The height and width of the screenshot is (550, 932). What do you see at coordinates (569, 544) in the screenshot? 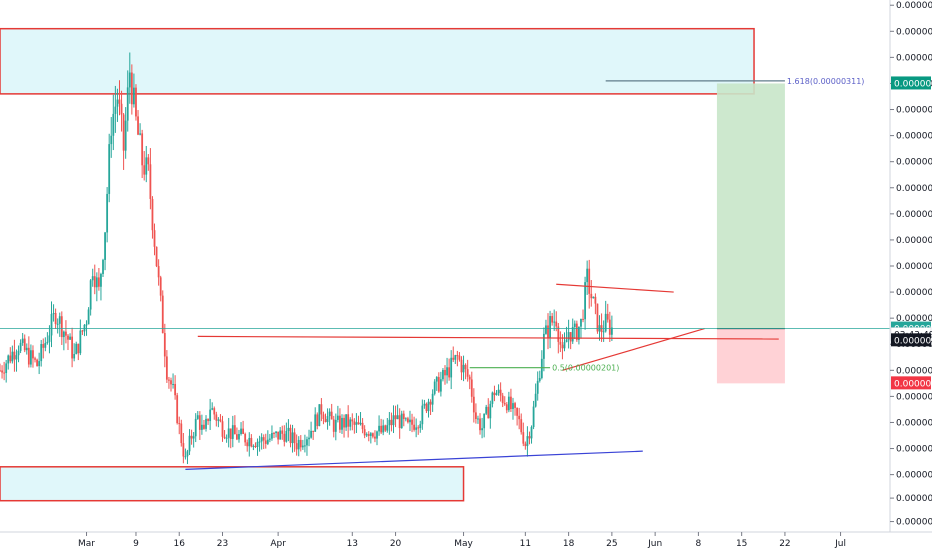
I see `x-tick-label: 18` at bounding box center [569, 544].